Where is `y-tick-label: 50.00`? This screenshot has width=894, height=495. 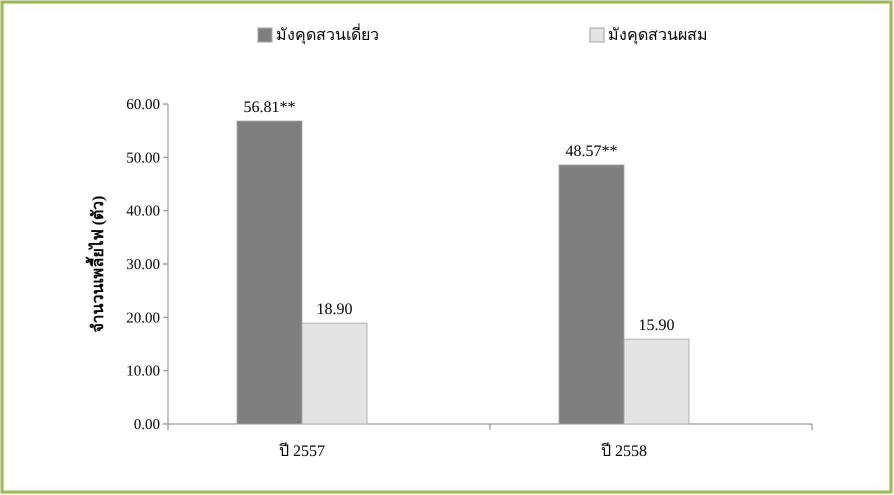 y-tick-label: 50.00 is located at coordinates (143, 158).